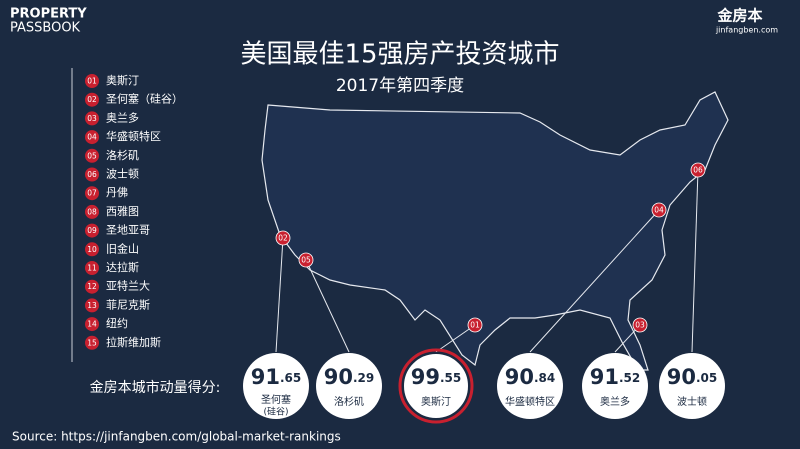  I want to click on score-city: 华盛顿特区, so click(530, 401).